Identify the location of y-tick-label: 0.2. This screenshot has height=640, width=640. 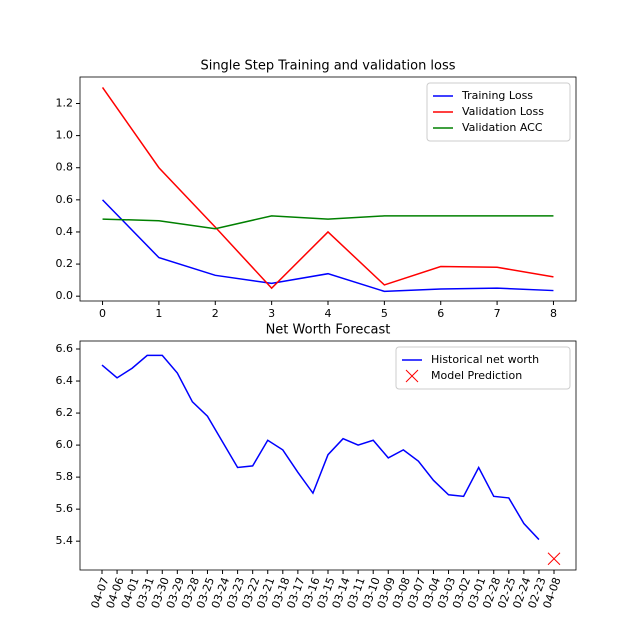
(65, 263).